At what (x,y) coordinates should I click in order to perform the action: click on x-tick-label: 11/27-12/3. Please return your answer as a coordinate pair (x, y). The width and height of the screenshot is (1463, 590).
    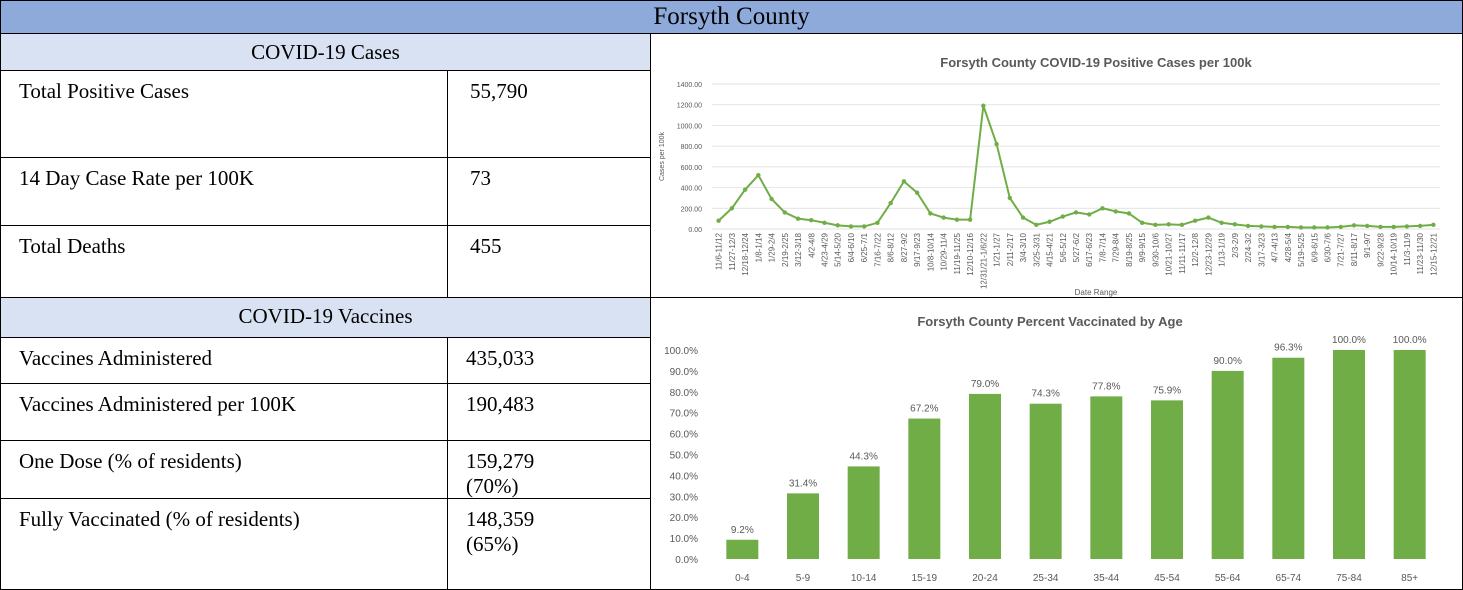
    Looking at the image, I should click on (732, 251).